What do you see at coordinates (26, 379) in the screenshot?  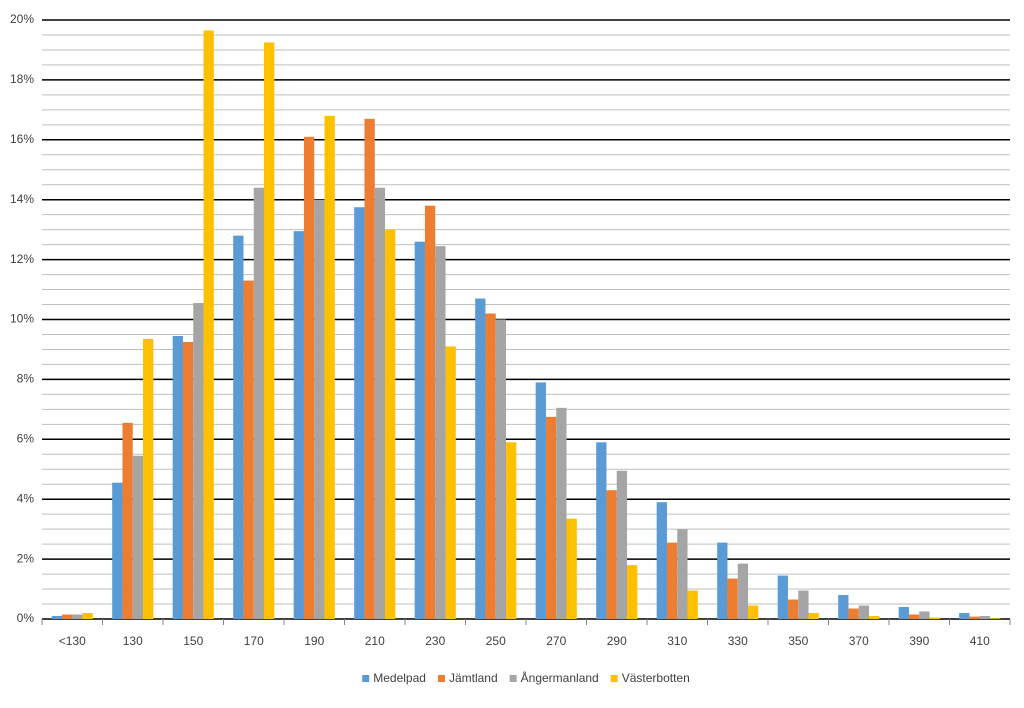 I see `y-tick-label: 8%` at bounding box center [26, 379].